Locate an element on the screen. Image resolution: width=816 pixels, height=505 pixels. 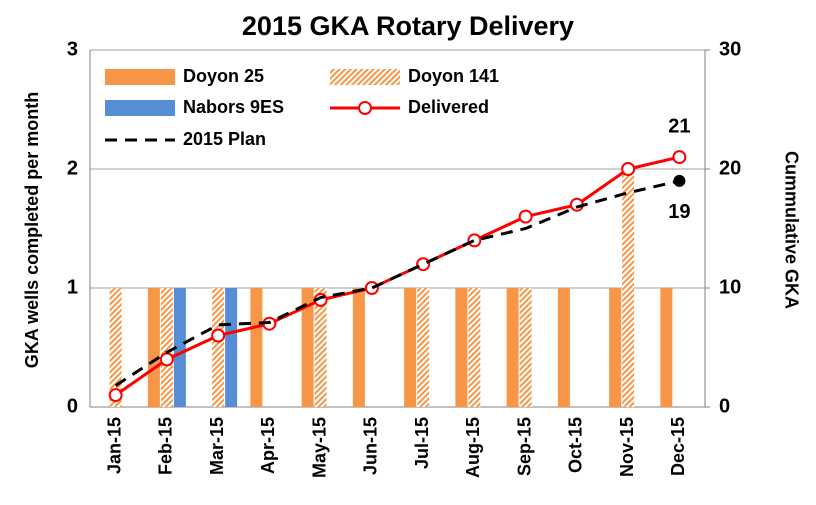
y-tick-label: 0 is located at coordinates (72, 406).